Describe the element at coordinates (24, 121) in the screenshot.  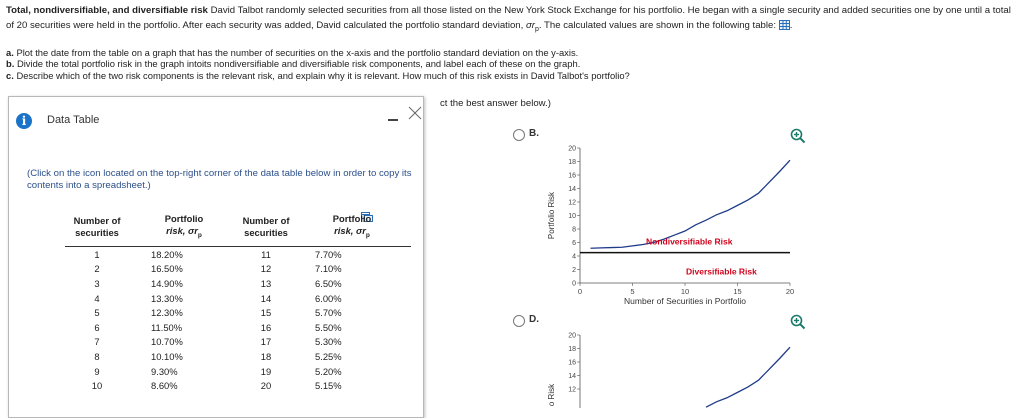
I see `info-icon: i` at that location.